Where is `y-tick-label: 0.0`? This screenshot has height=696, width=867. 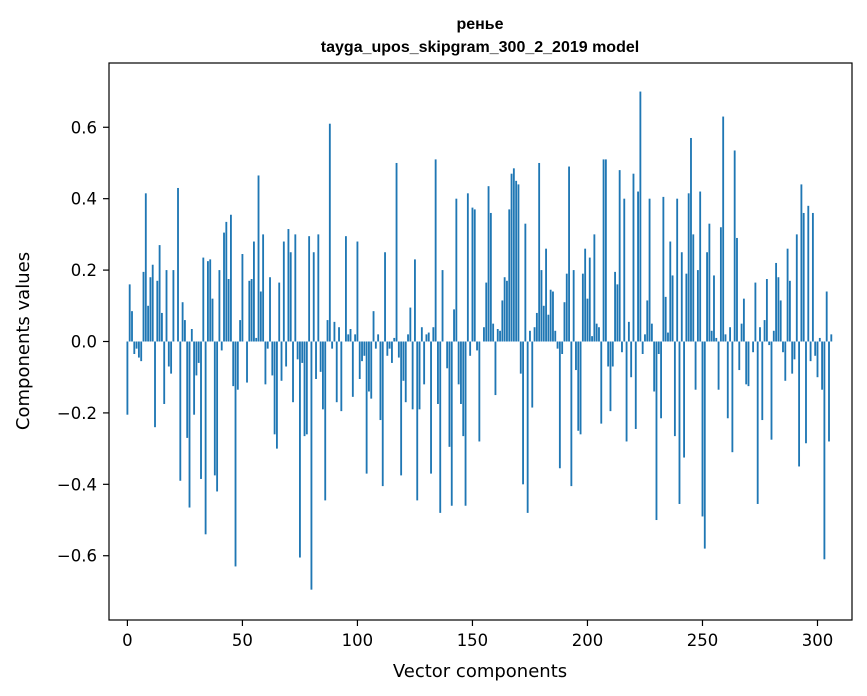
y-tick-label: 0.0 is located at coordinates (84, 342).